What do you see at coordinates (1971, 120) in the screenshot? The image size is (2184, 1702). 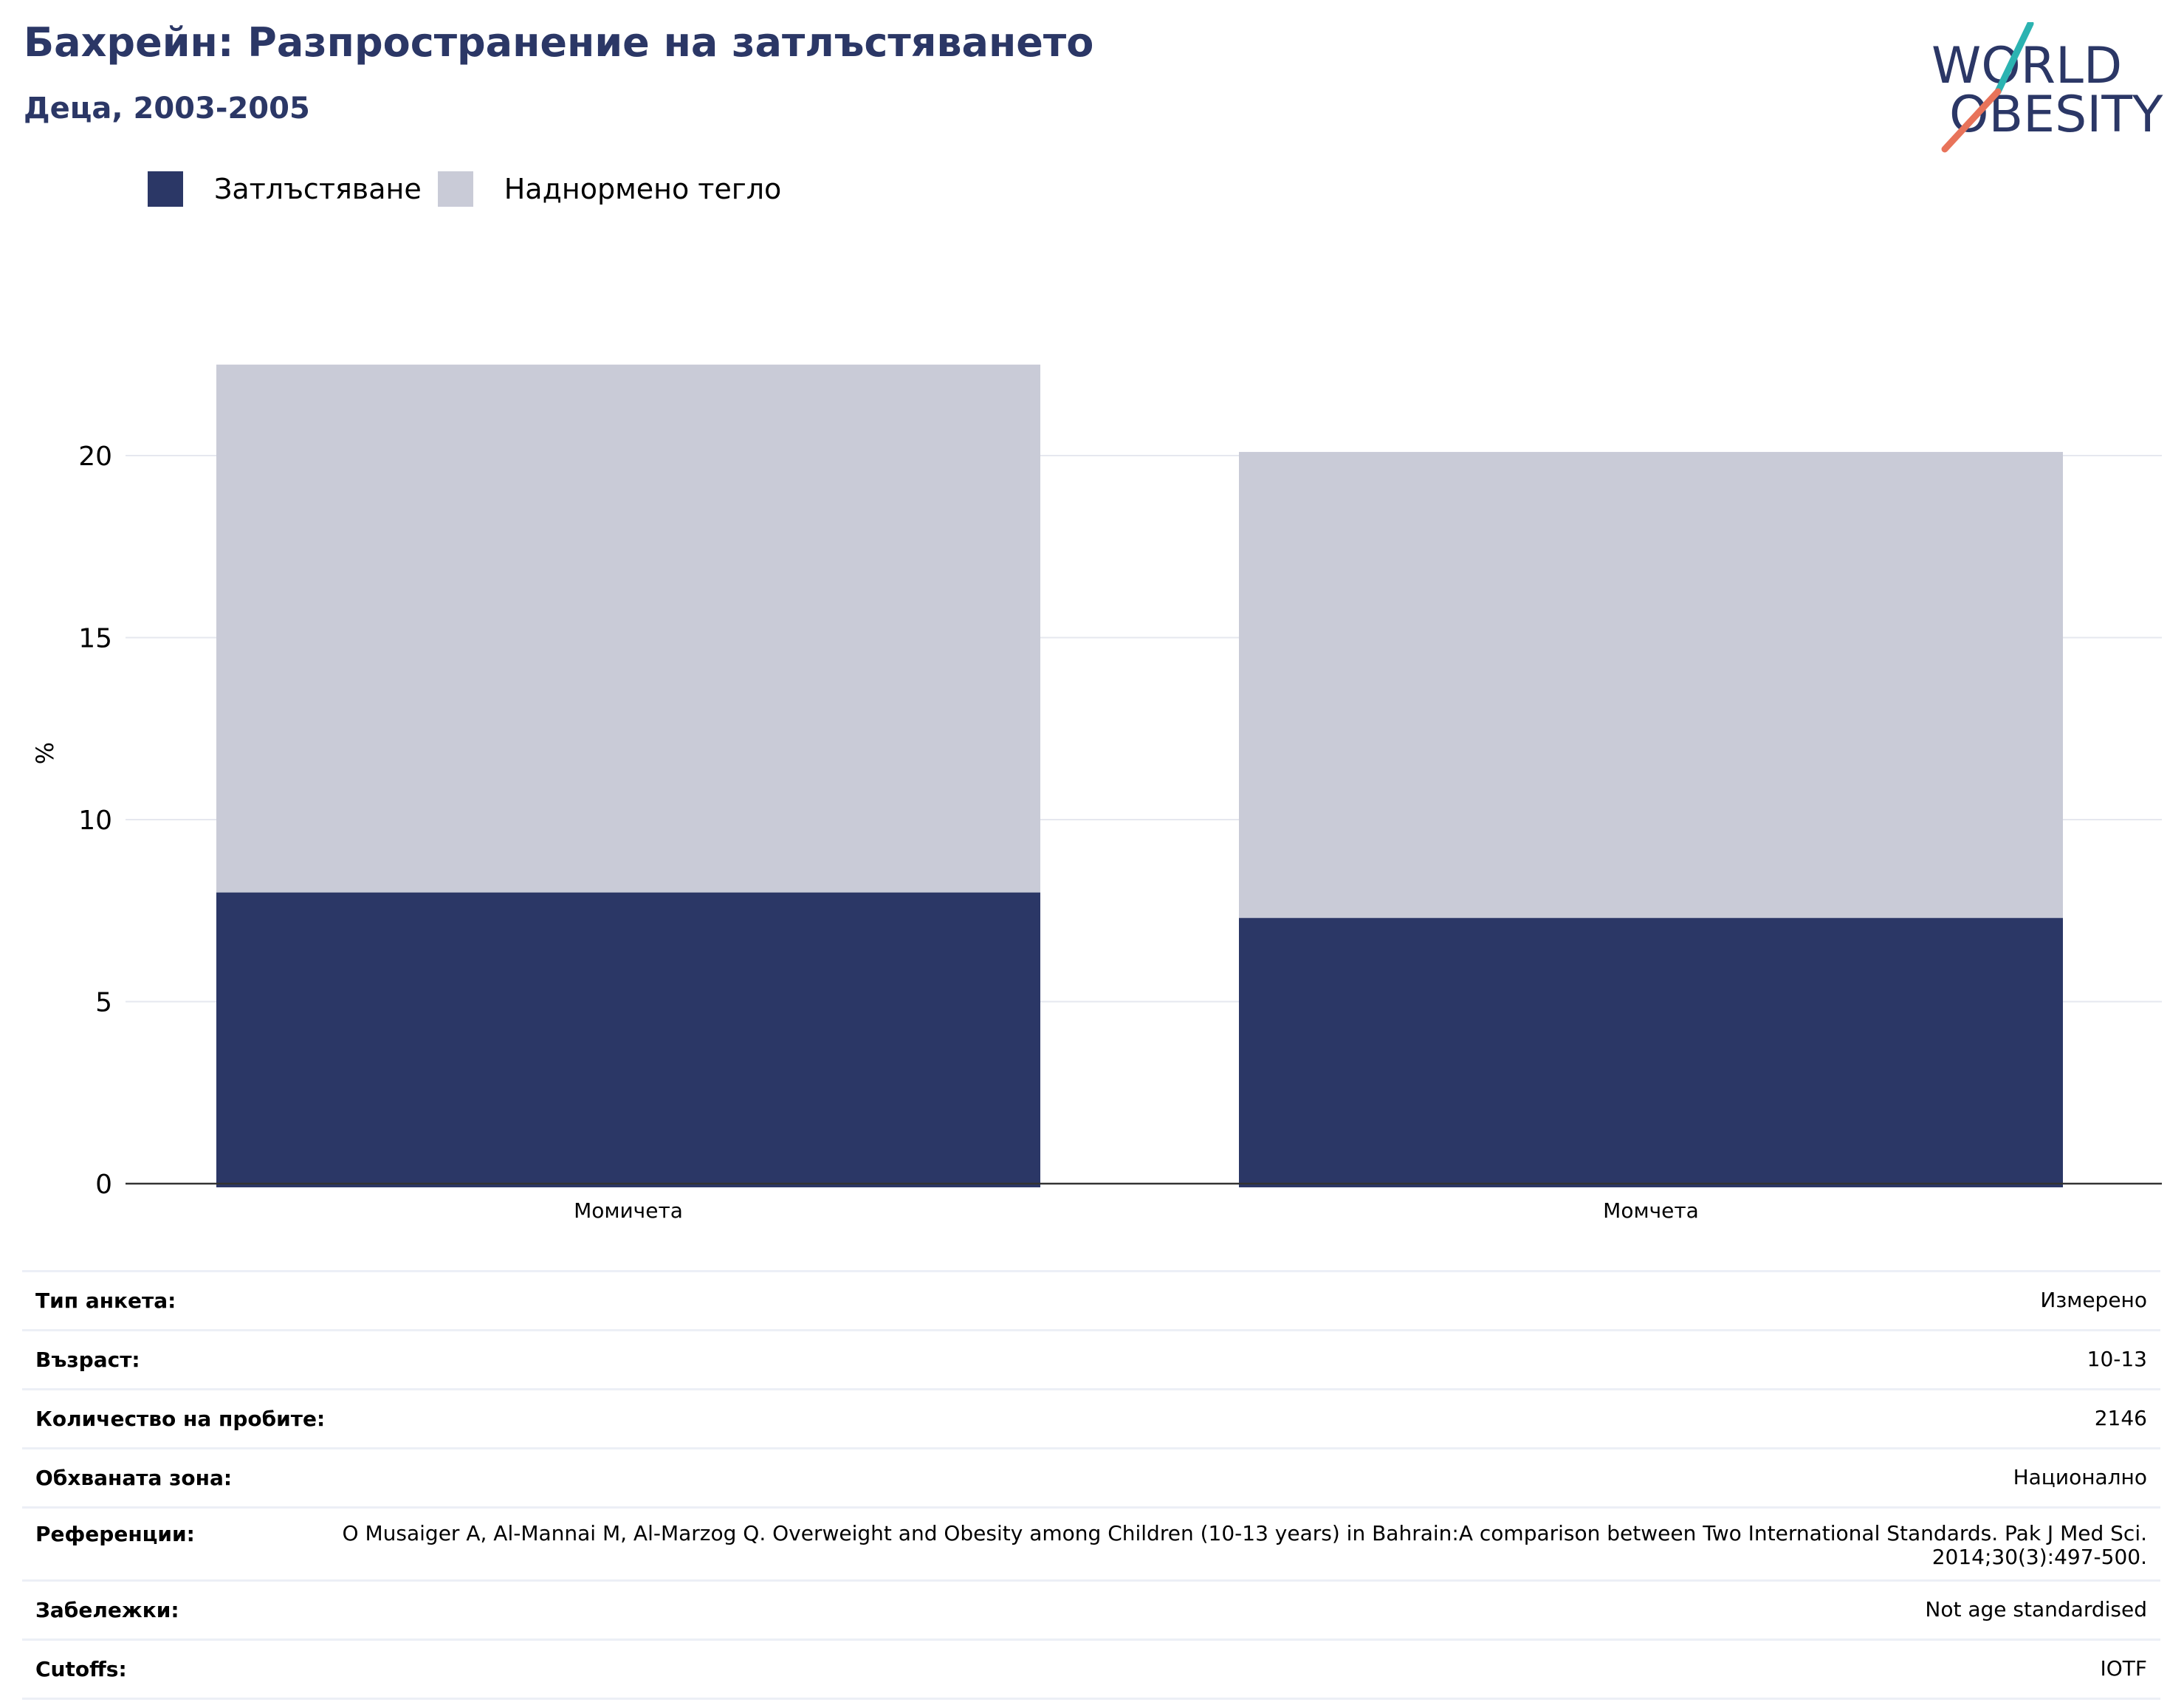 I see `logo-coral-slash` at bounding box center [1971, 120].